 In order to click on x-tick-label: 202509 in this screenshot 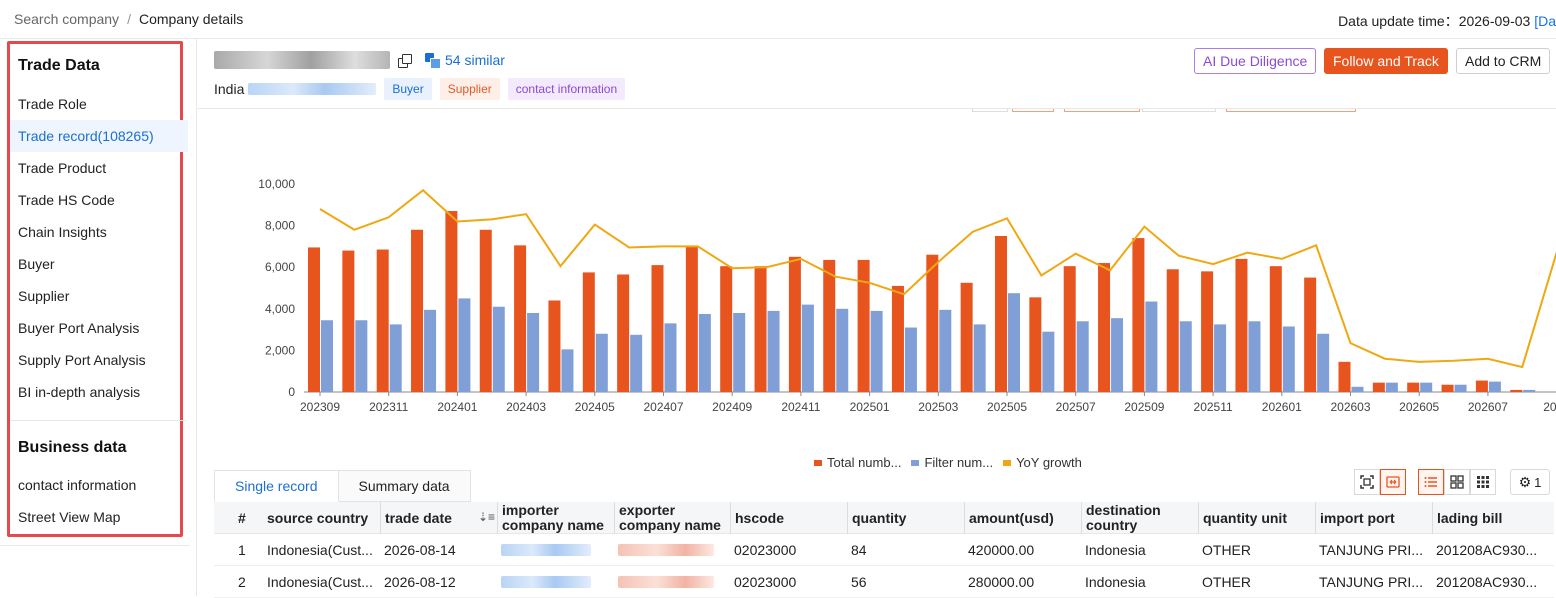, I will do `click(1144, 407)`.